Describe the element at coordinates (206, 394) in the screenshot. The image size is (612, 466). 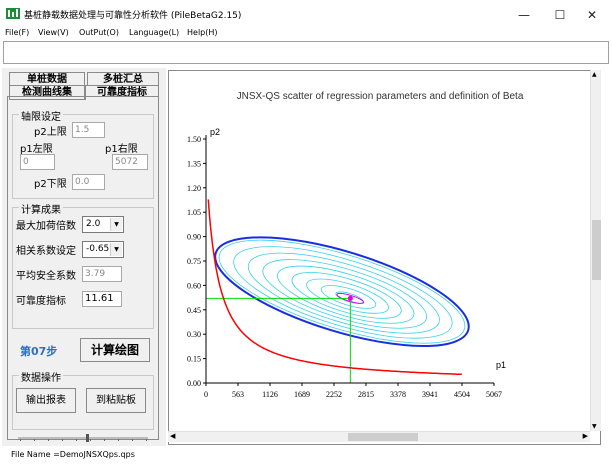
I see `x-tick-label: 0` at that location.